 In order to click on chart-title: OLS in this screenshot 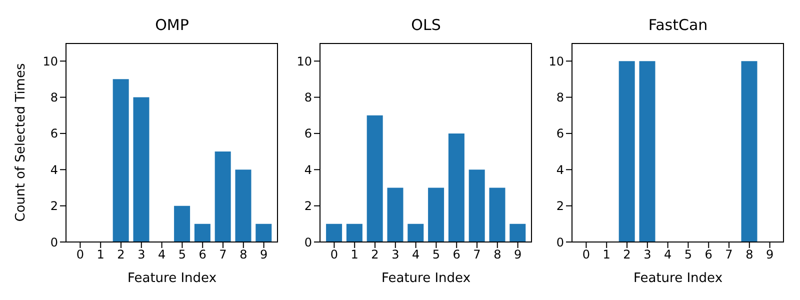, I will do `click(426, 25)`.